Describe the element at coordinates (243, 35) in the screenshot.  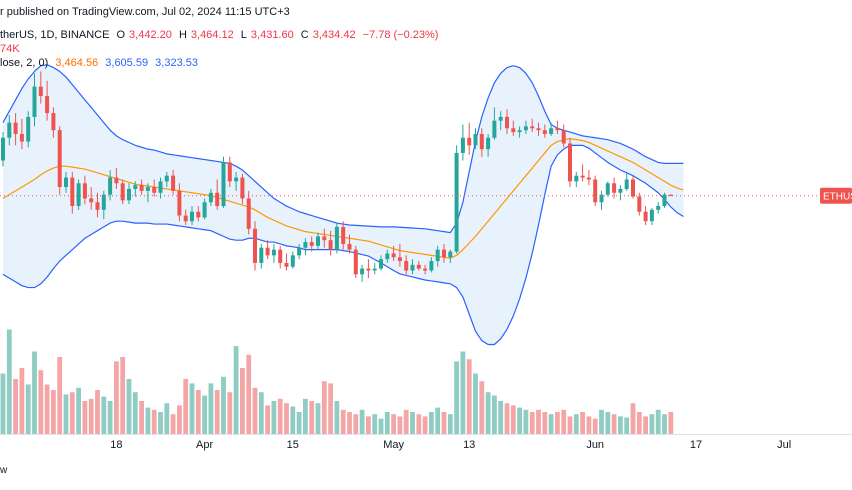
I see `low-label: L` at that location.